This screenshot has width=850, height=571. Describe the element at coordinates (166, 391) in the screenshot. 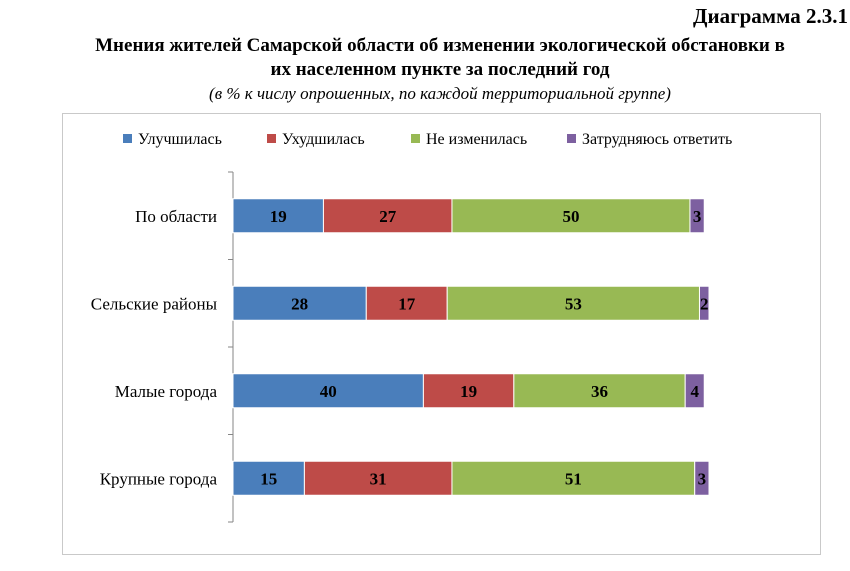

I see `category-label-3: Малые города` at that location.